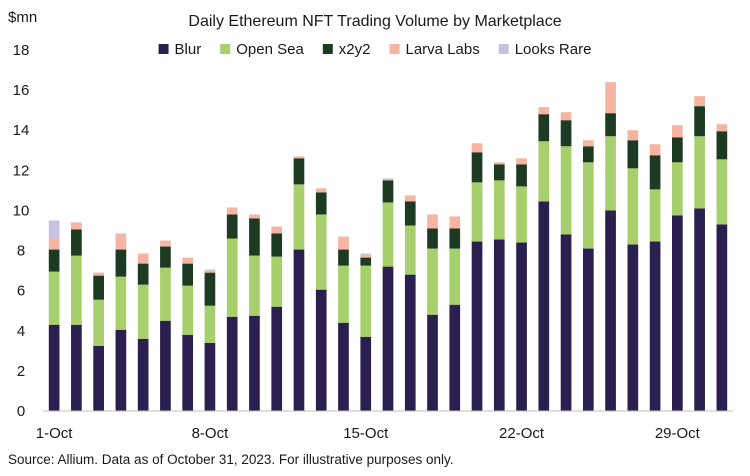 The height and width of the screenshot is (476, 750). Describe the element at coordinates (21, 50) in the screenshot. I see `y-tick-label: 18` at that location.